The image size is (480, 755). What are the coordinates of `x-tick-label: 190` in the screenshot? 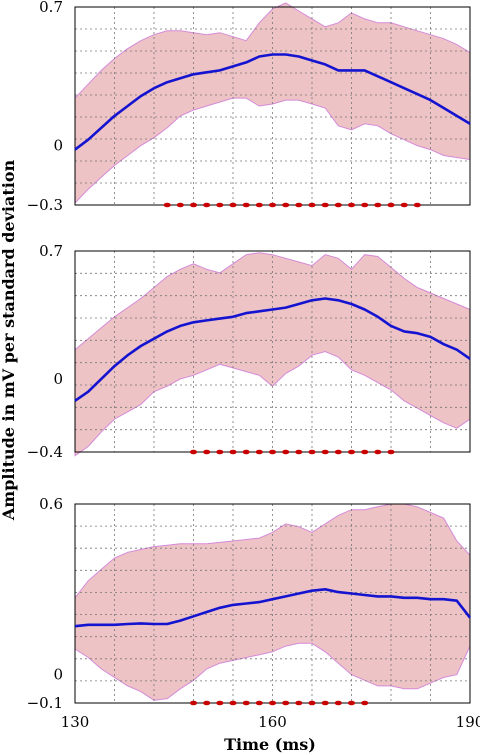 It's located at (468, 722).